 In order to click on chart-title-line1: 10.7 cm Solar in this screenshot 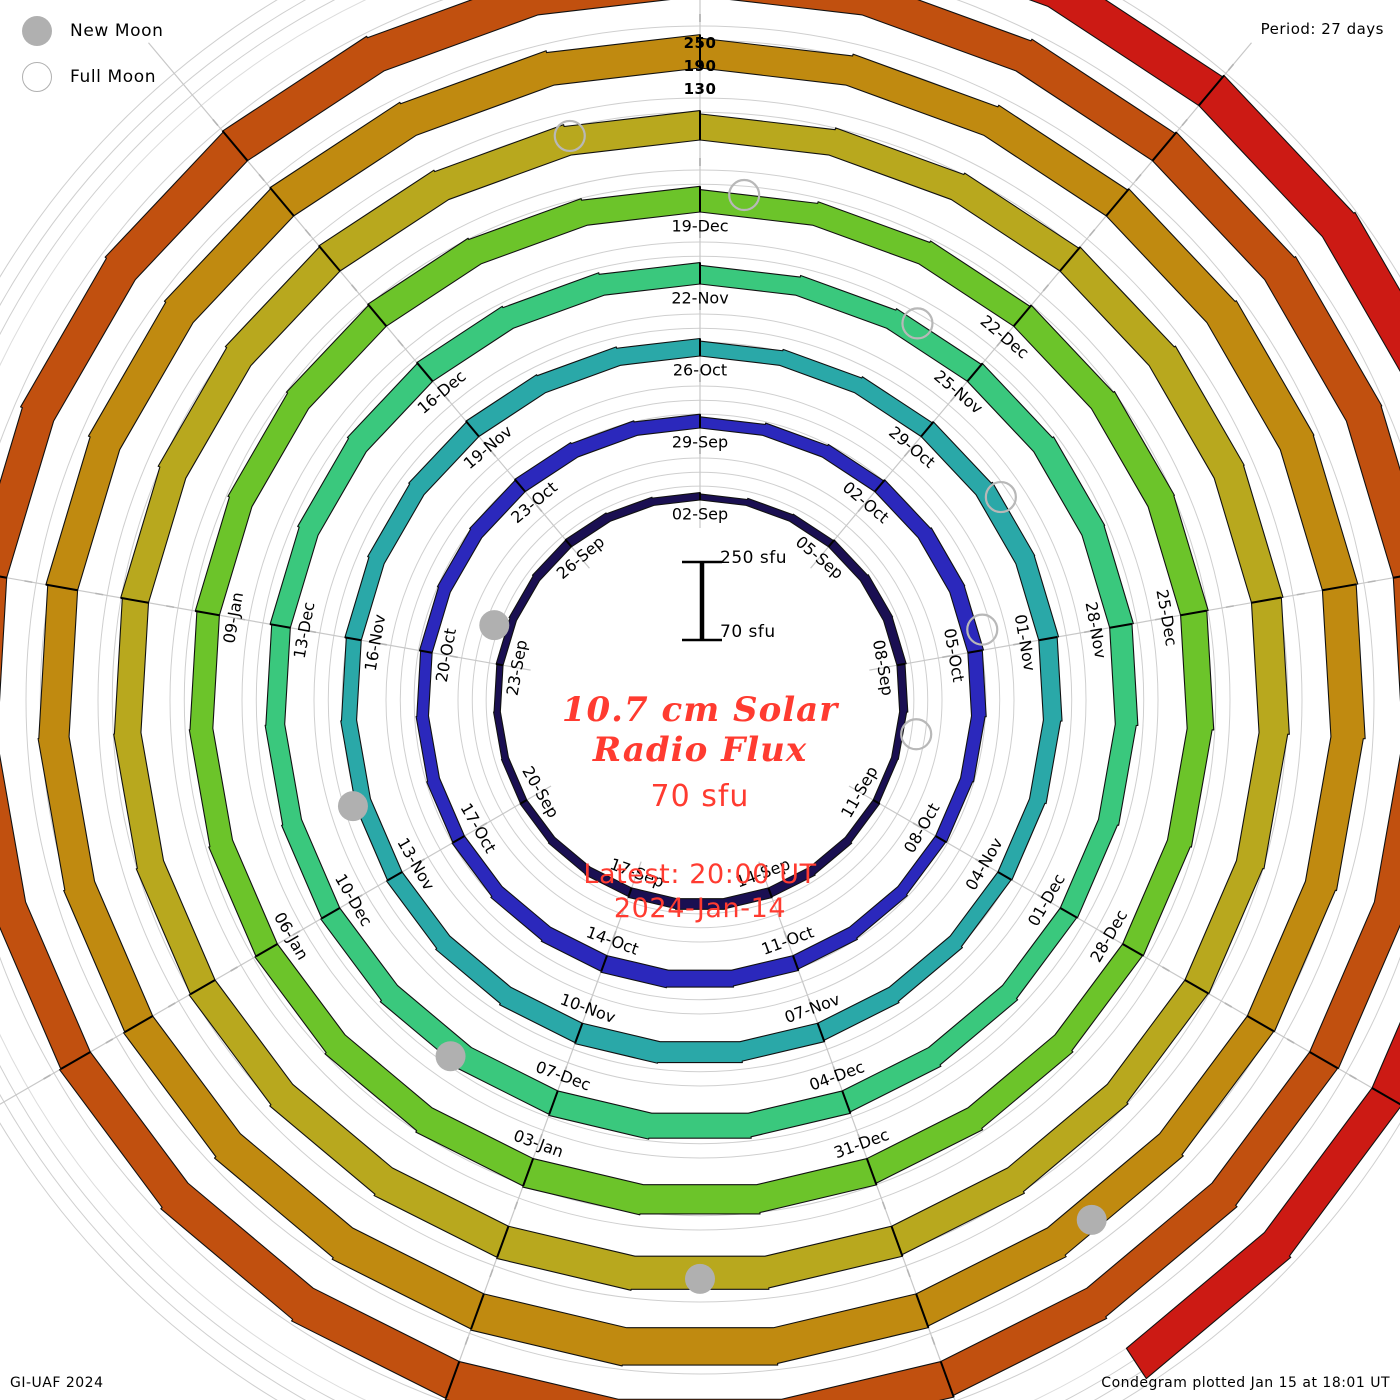, I will do `click(700, 710)`.